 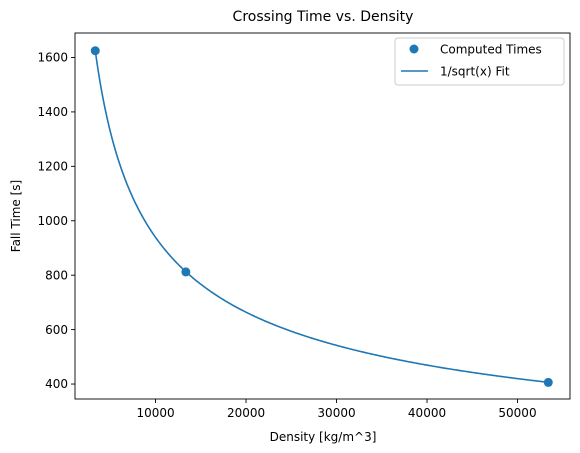 What do you see at coordinates (246, 413) in the screenshot?
I see `x-tick-label: 20000` at bounding box center [246, 413].